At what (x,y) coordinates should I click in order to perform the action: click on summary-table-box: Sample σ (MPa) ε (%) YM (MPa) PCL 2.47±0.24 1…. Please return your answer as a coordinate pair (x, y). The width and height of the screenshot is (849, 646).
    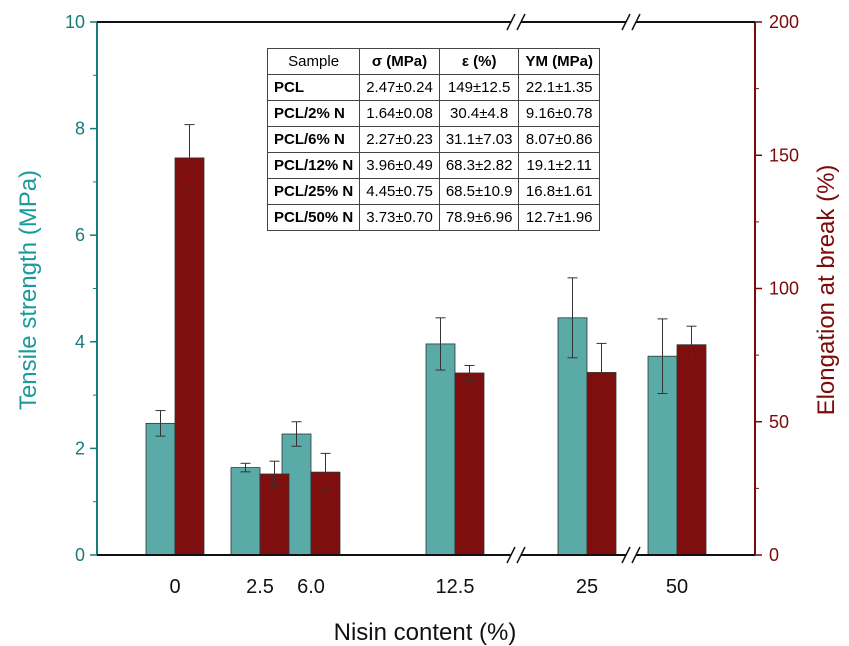
    Looking at the image, I should click on (433, 139).